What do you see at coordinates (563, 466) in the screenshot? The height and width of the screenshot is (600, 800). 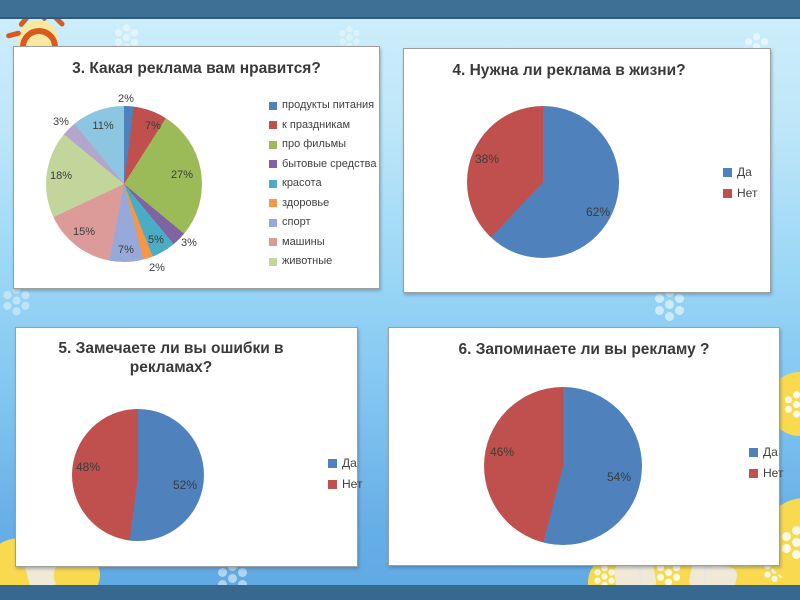 I see `pie-chart-q6` at bounding box center [563, 466].